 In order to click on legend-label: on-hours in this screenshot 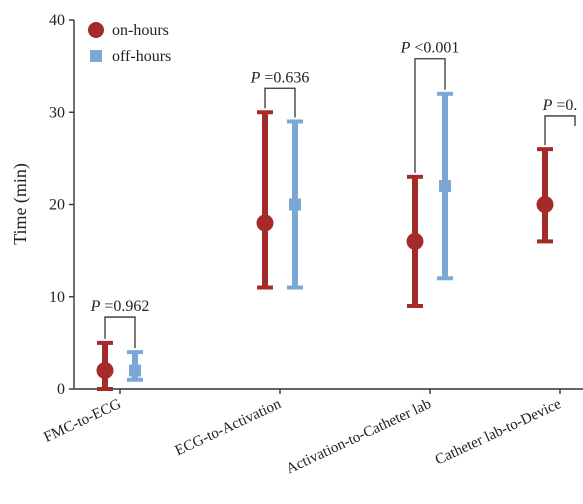, I will do `click(140, 30)`.